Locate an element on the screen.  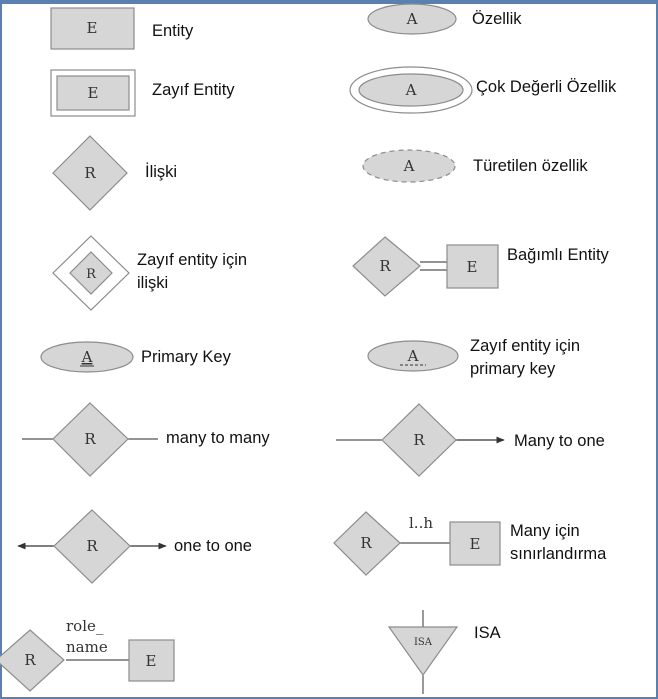
many-to-one-glyph: R is located at coordinates (419, 440).